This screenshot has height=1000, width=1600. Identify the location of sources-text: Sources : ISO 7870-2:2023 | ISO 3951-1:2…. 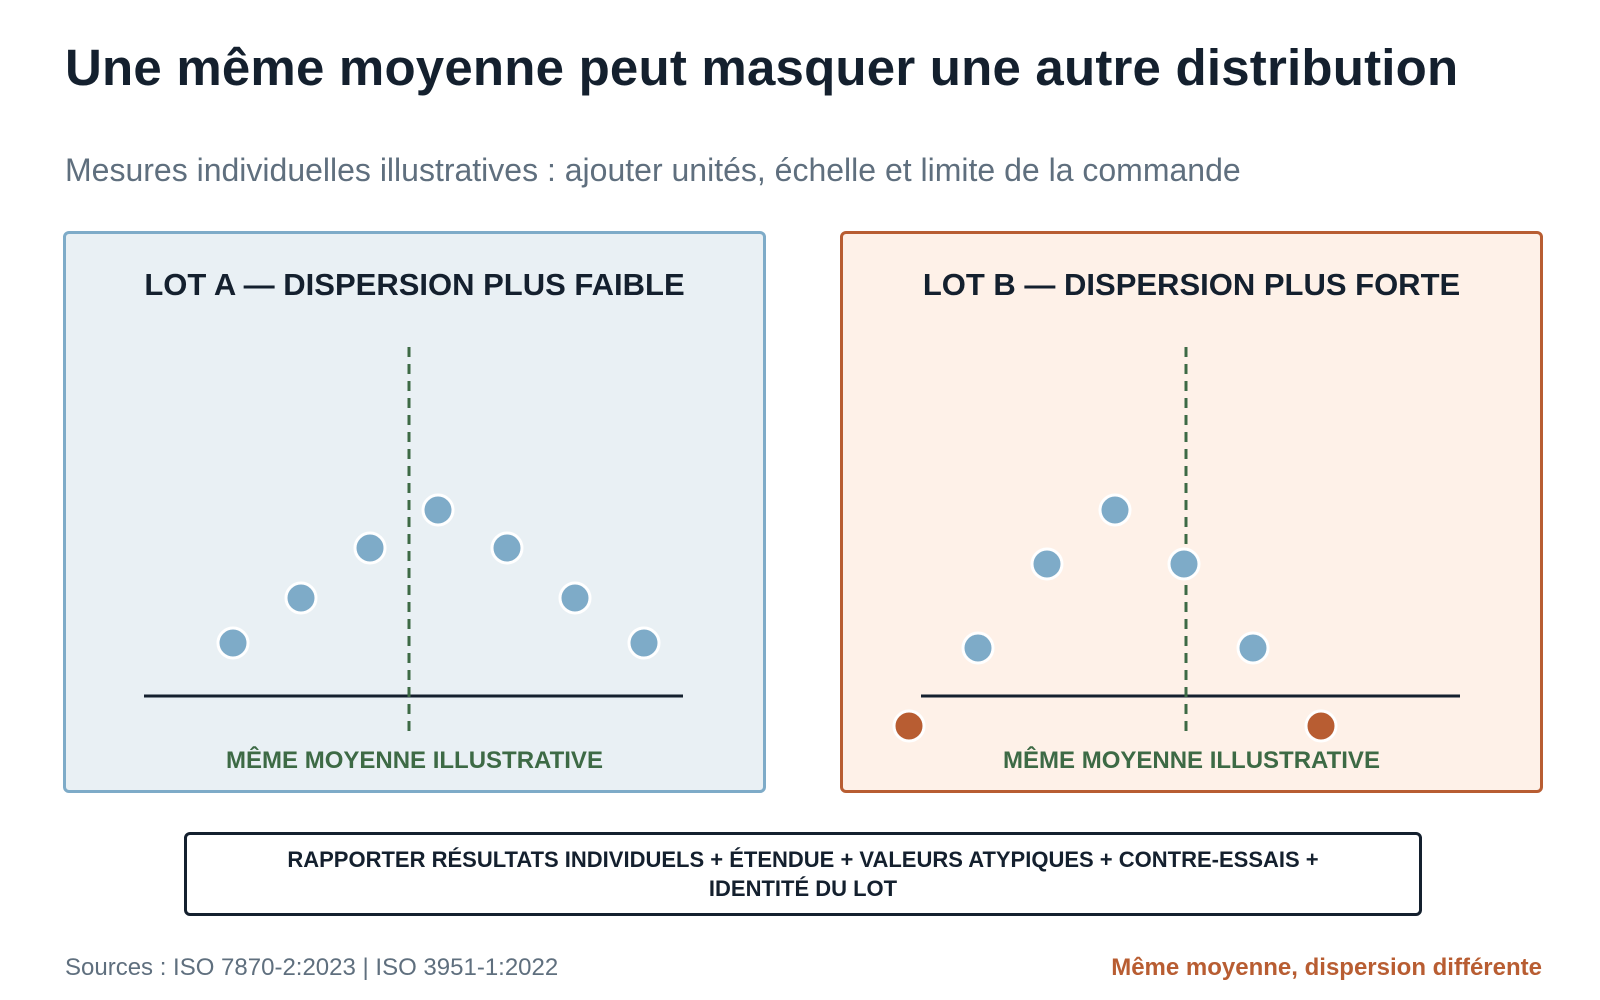
(312, 967).